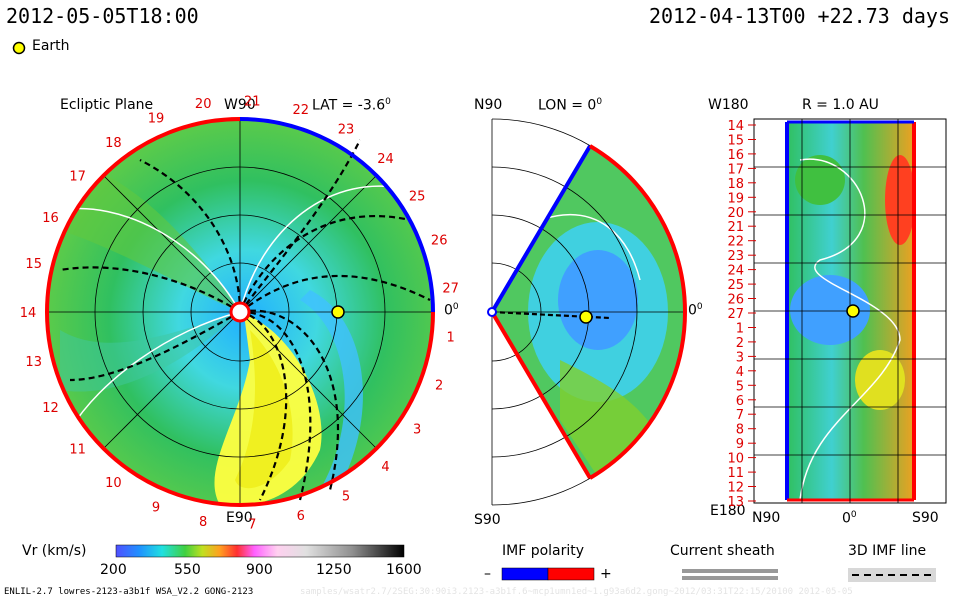  Describe the element at coordinates (728, 105) in the screenshot. I see `radial-top-left-label: W180` at that location.